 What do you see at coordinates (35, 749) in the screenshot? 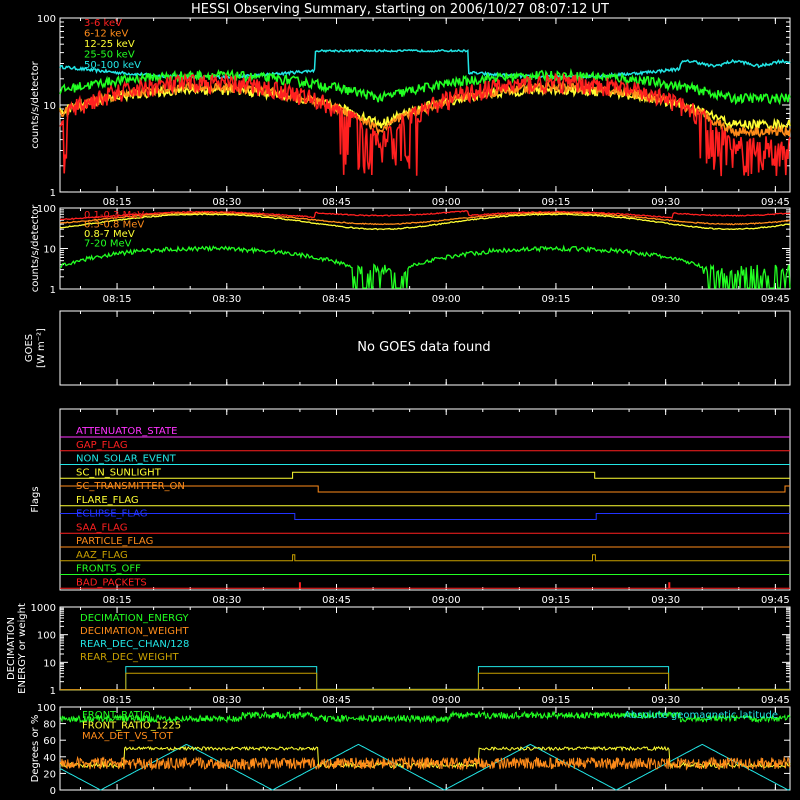
I see `y-axis-label: Degrees or %` at bounding box center [35, 749].